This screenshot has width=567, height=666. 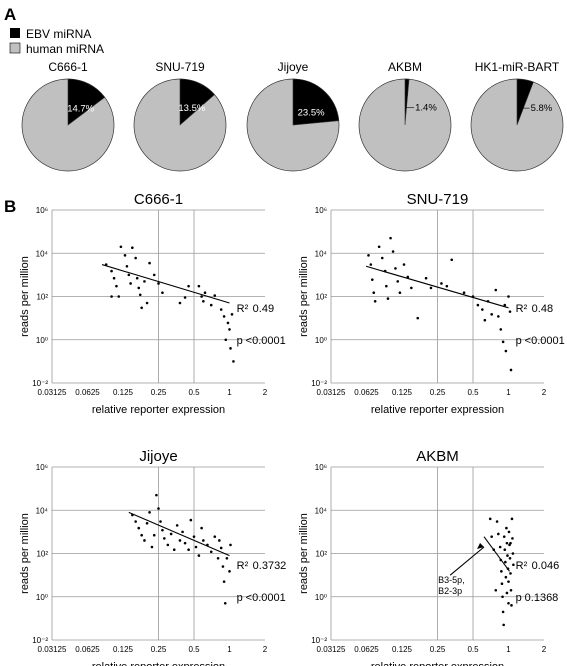 I want to click on y-tick-label: 10⁰, so click(x=42, y=597).